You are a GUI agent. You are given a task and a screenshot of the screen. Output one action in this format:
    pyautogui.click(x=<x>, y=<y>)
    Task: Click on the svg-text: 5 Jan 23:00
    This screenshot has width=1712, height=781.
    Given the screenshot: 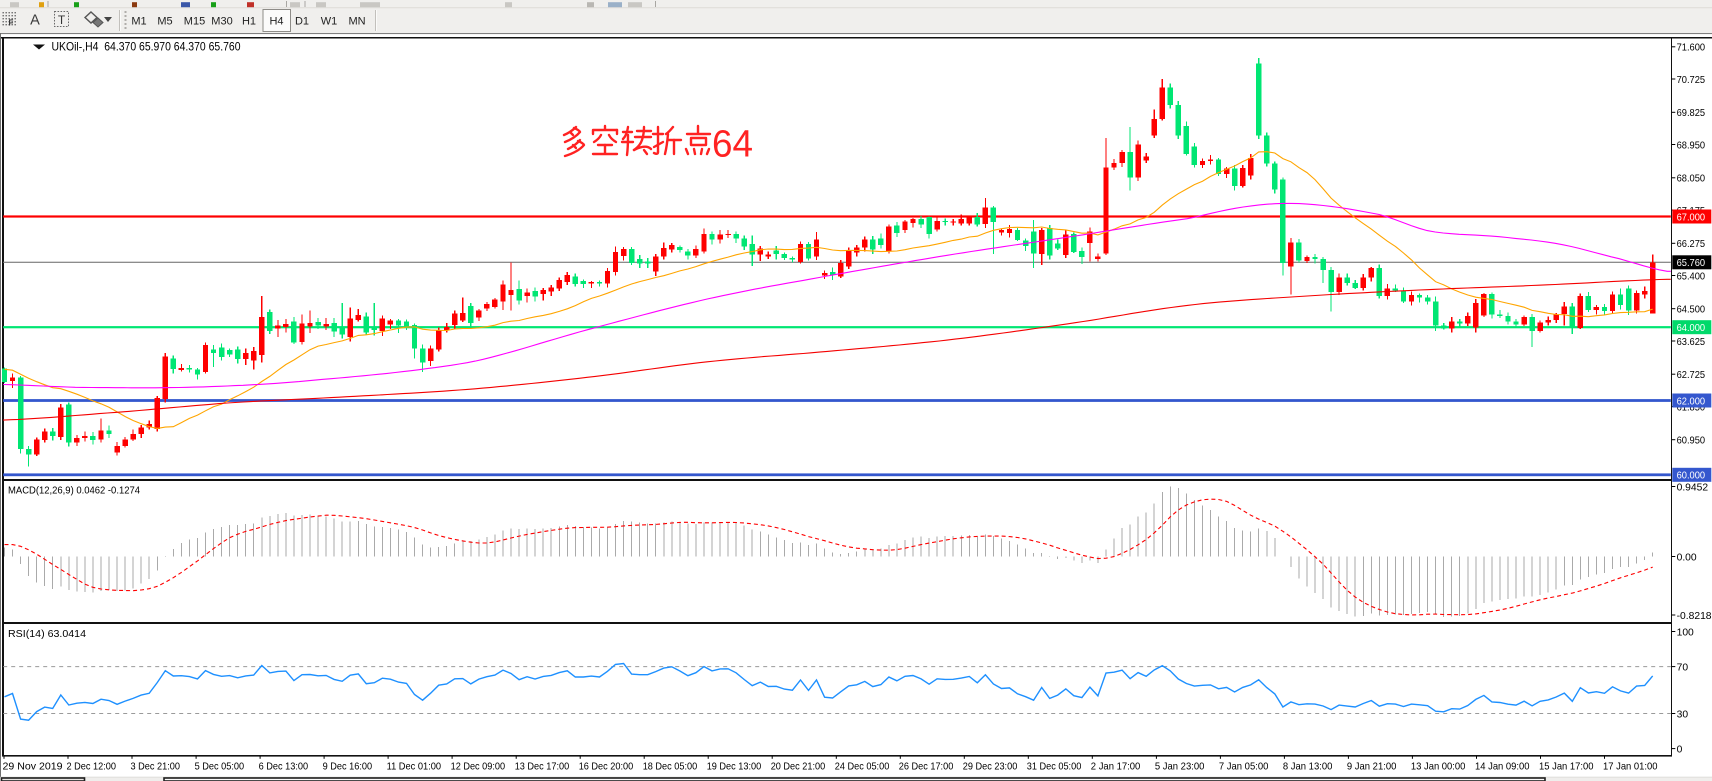 What is the action you would take?
    pyautogui.click(x=1180, y=766)
    